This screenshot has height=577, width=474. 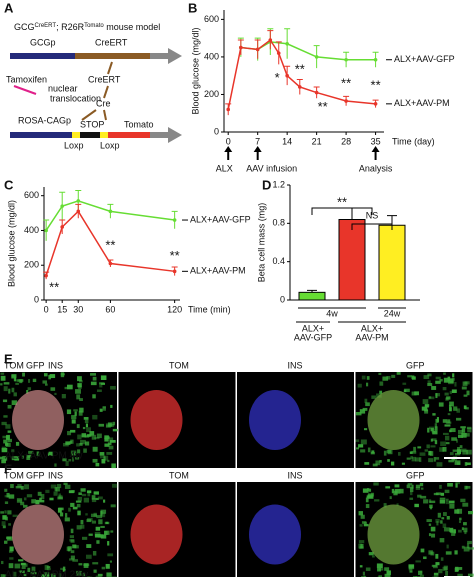 I want to click on y-tick-label: 400, so click(x=31, y=230).